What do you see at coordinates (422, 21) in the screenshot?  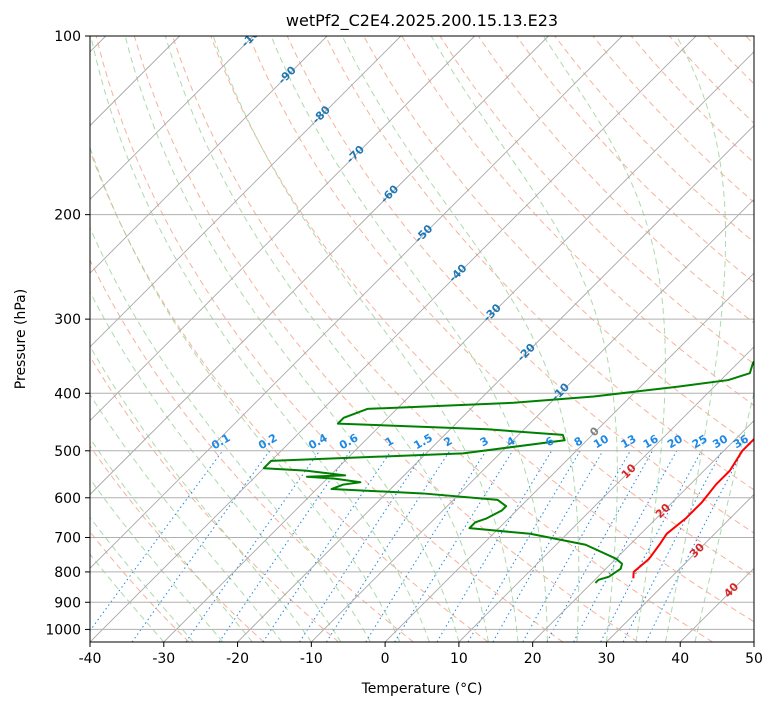 I see `chart-title: wetPf2_C2E4.2025.200.15.13.E23` at bounding box center [422, 21].